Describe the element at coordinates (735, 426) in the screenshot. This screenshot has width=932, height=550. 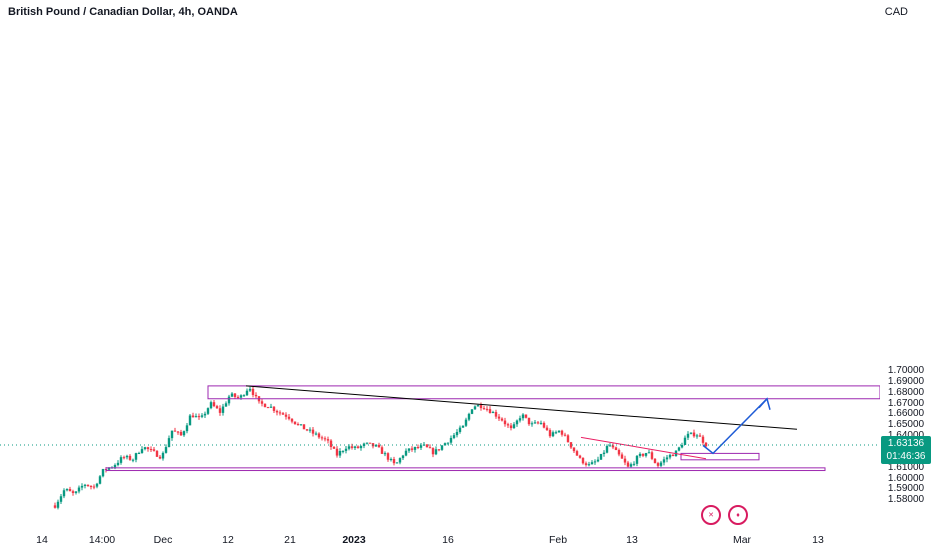
I see `projection-path` at that location.